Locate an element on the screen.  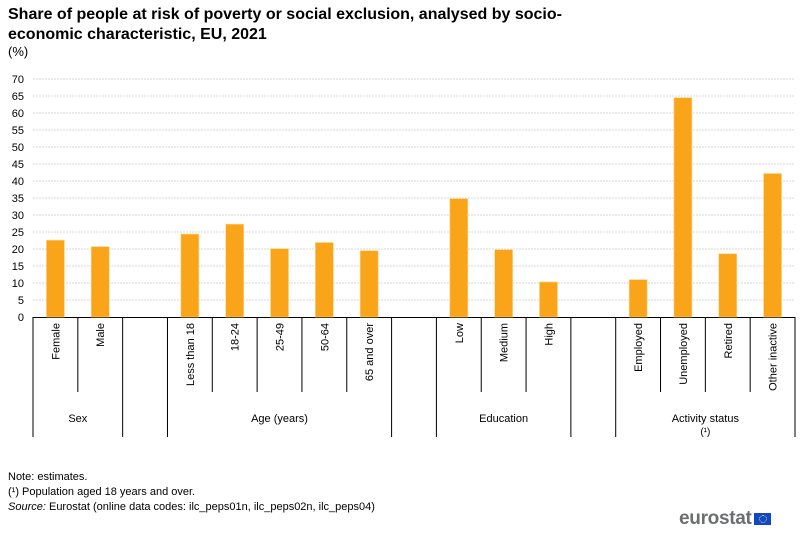
unit-label: (%) is located at coordinates (18, 51).